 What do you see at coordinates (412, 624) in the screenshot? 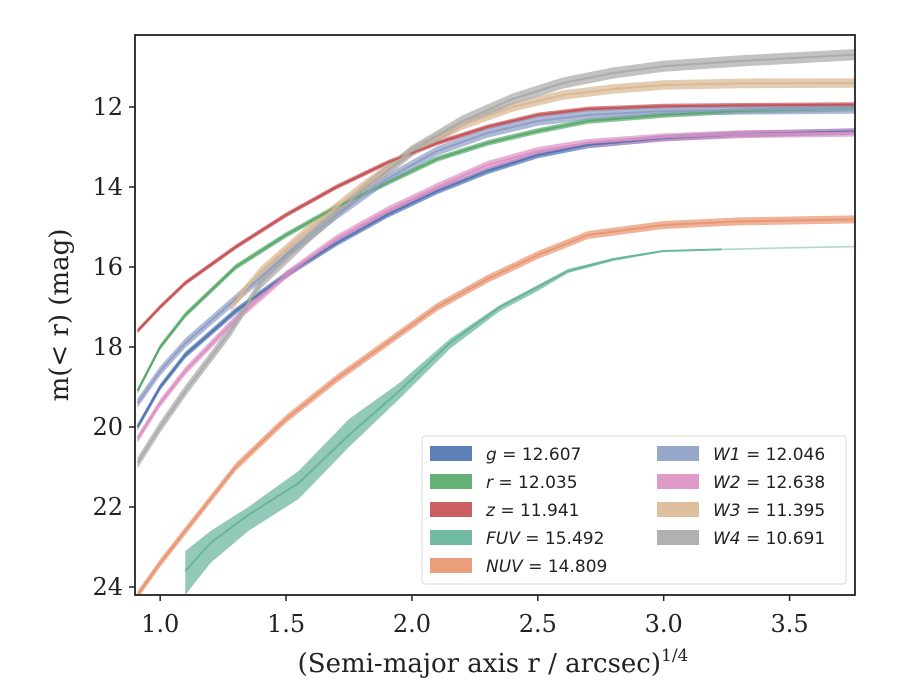
I see `x-tick-label: 2.0` at bounding box center [412, 624].